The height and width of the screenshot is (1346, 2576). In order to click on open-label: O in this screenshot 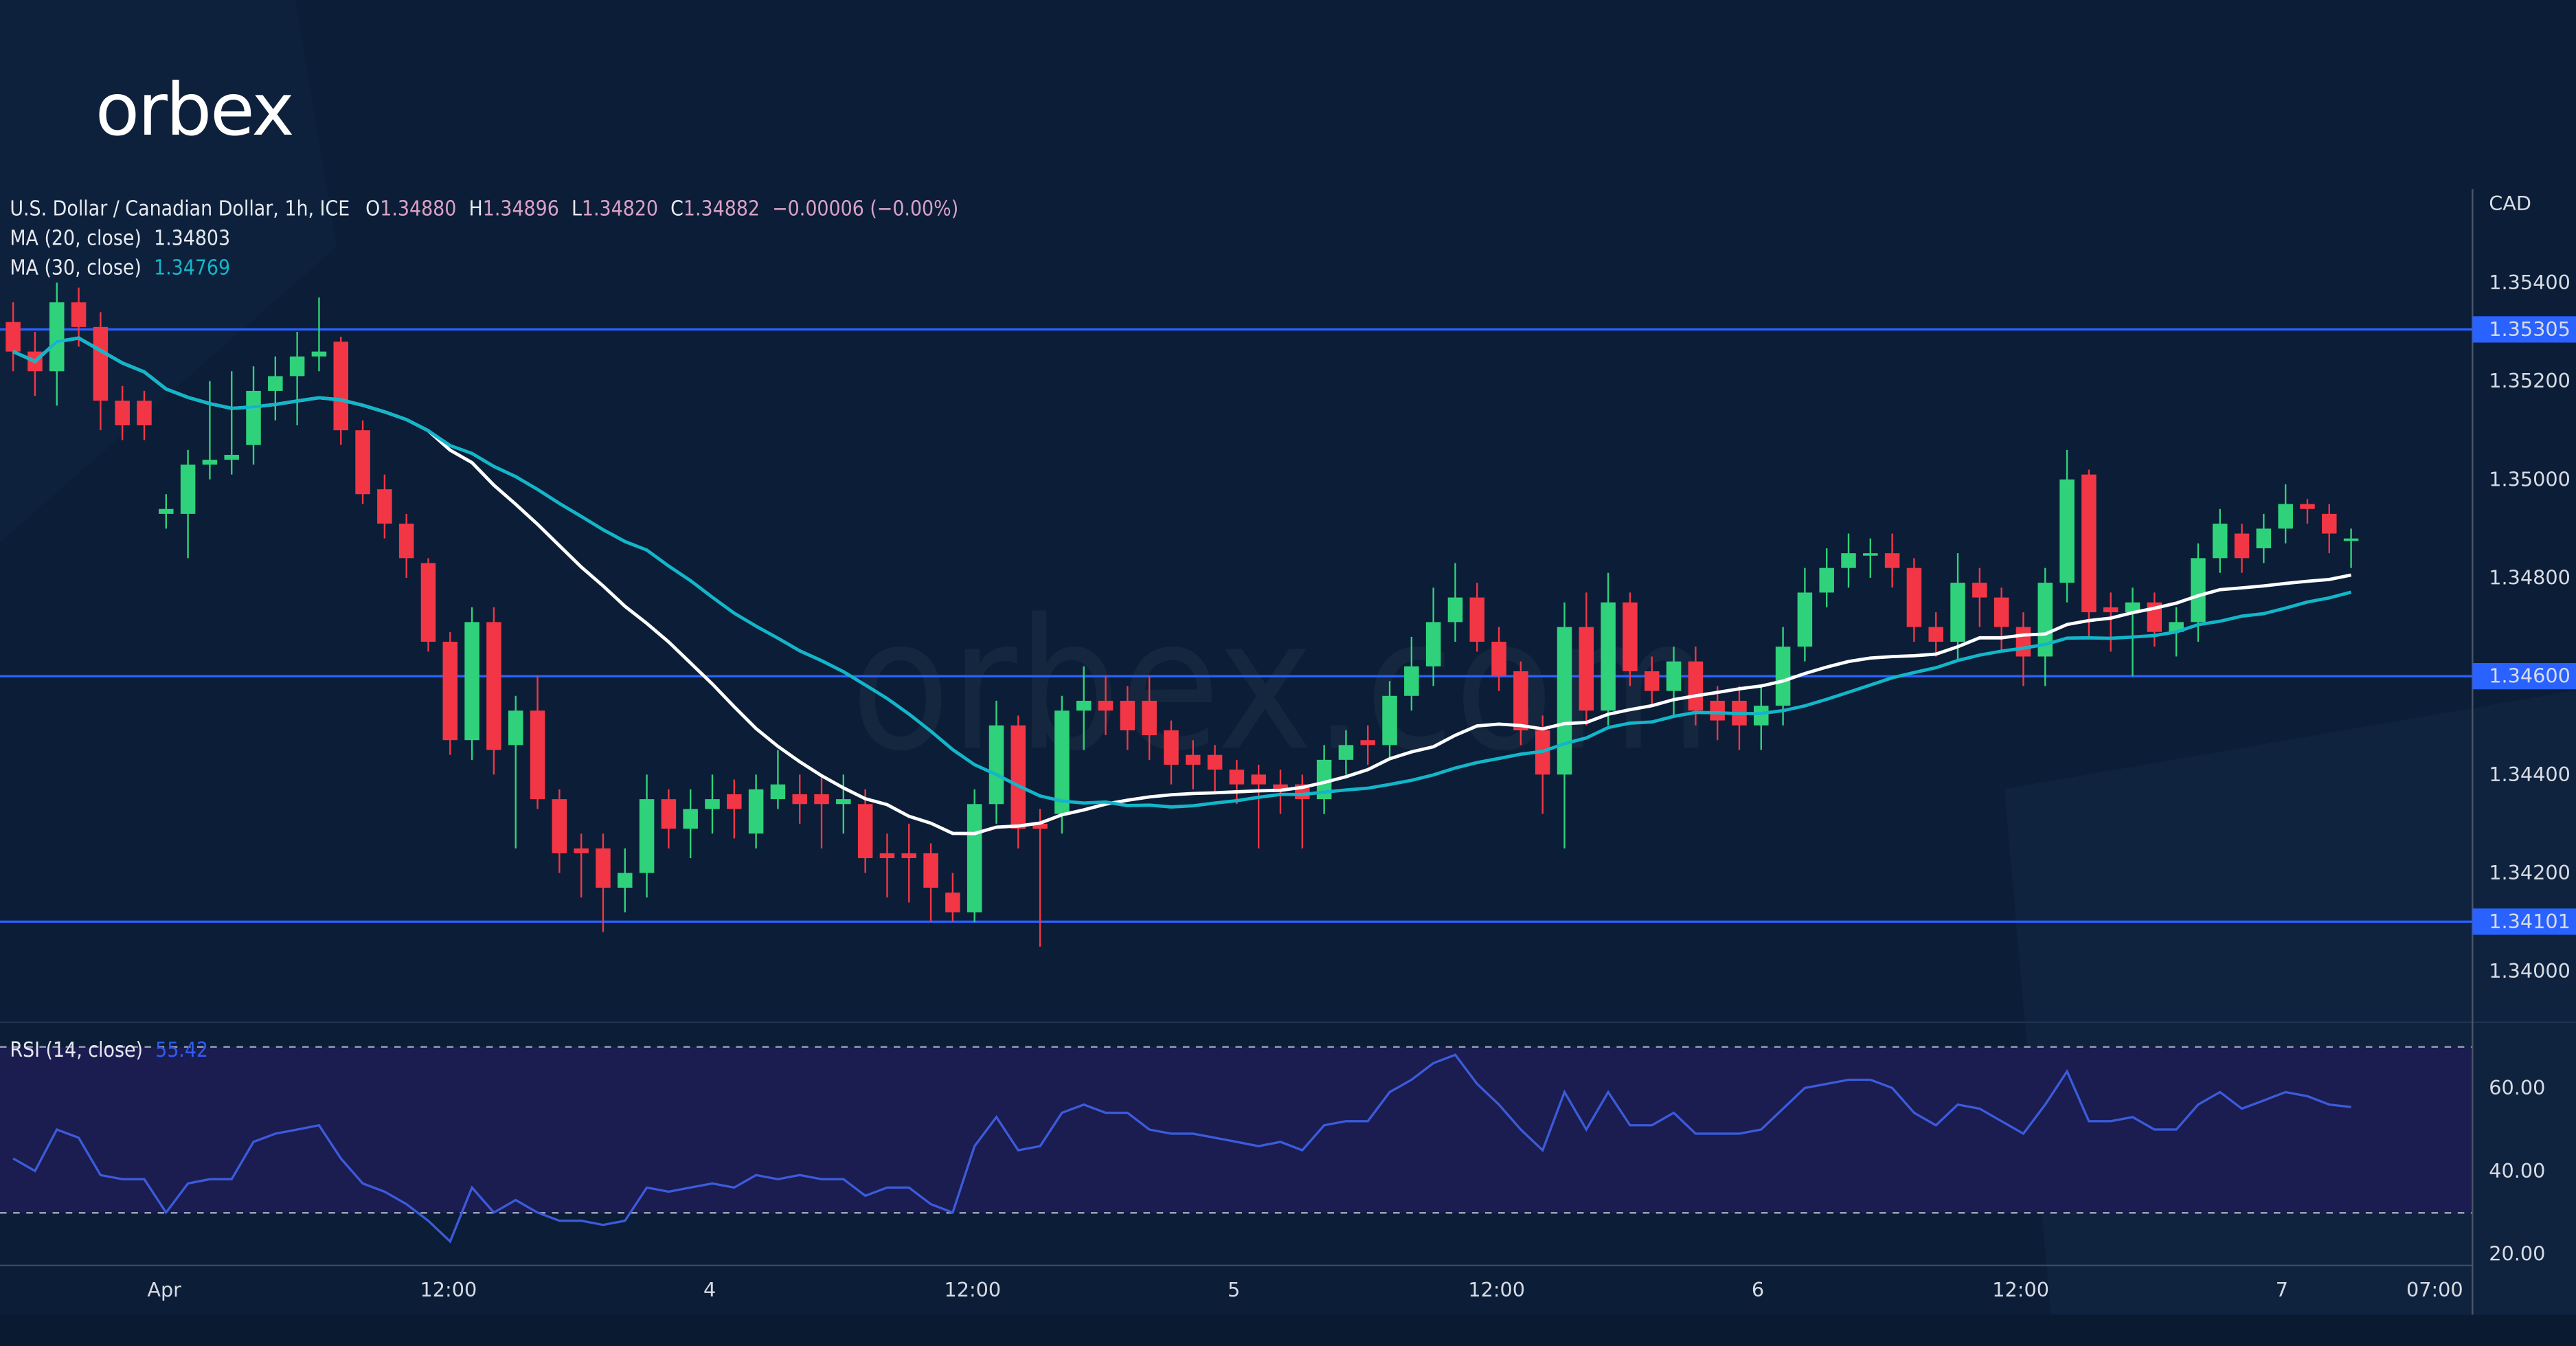, I will do `click(372, 209)`.